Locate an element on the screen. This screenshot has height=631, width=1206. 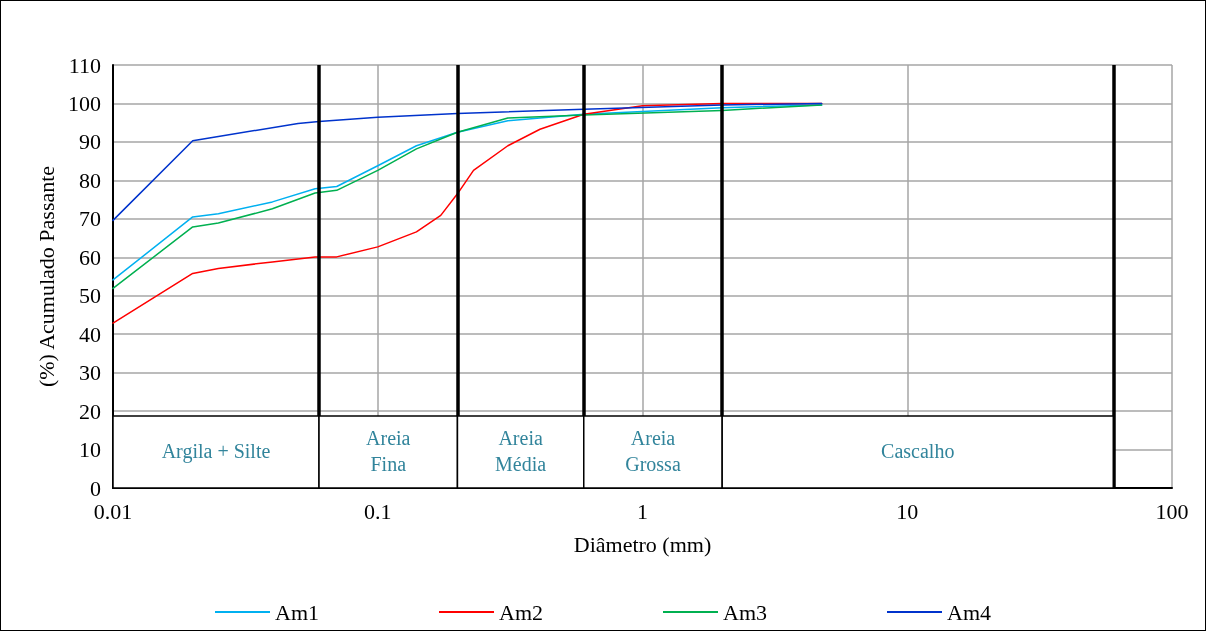
legend-label: Am1 is located at coordinates (297, 612).